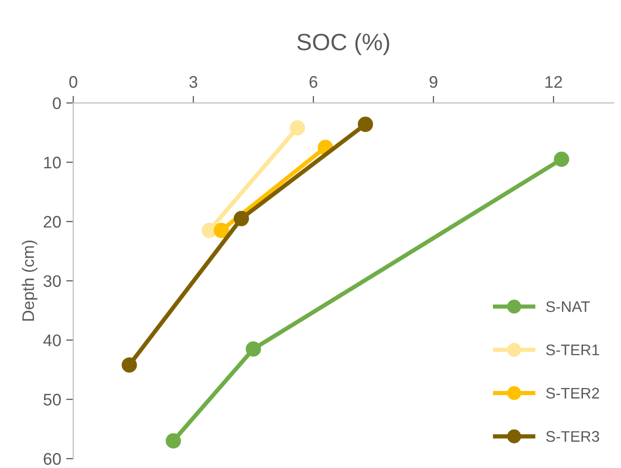  Describe the element at coordinates (30, 280) in the screenshot. I see `y-axis-title: Depth (cm)` at that location.